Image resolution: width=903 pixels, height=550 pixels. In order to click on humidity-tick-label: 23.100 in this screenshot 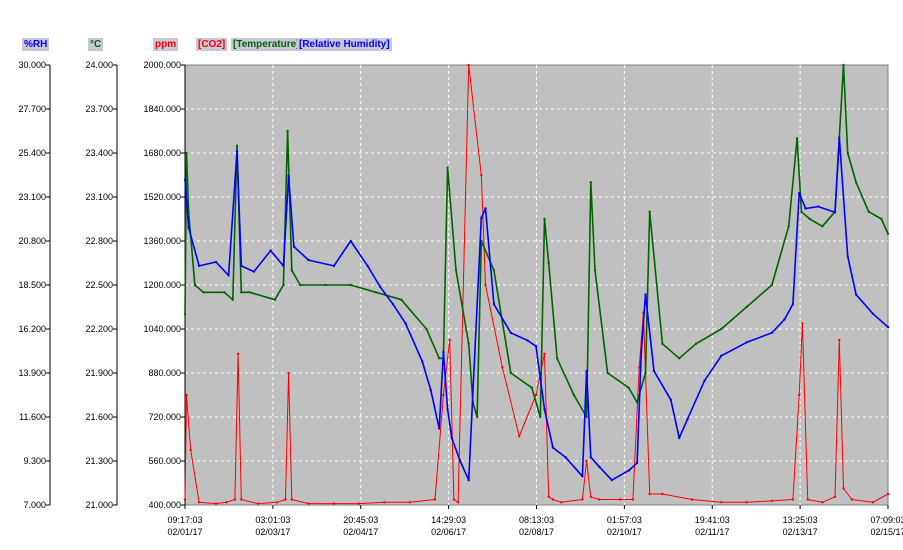, I will do `click(32, 197)`.